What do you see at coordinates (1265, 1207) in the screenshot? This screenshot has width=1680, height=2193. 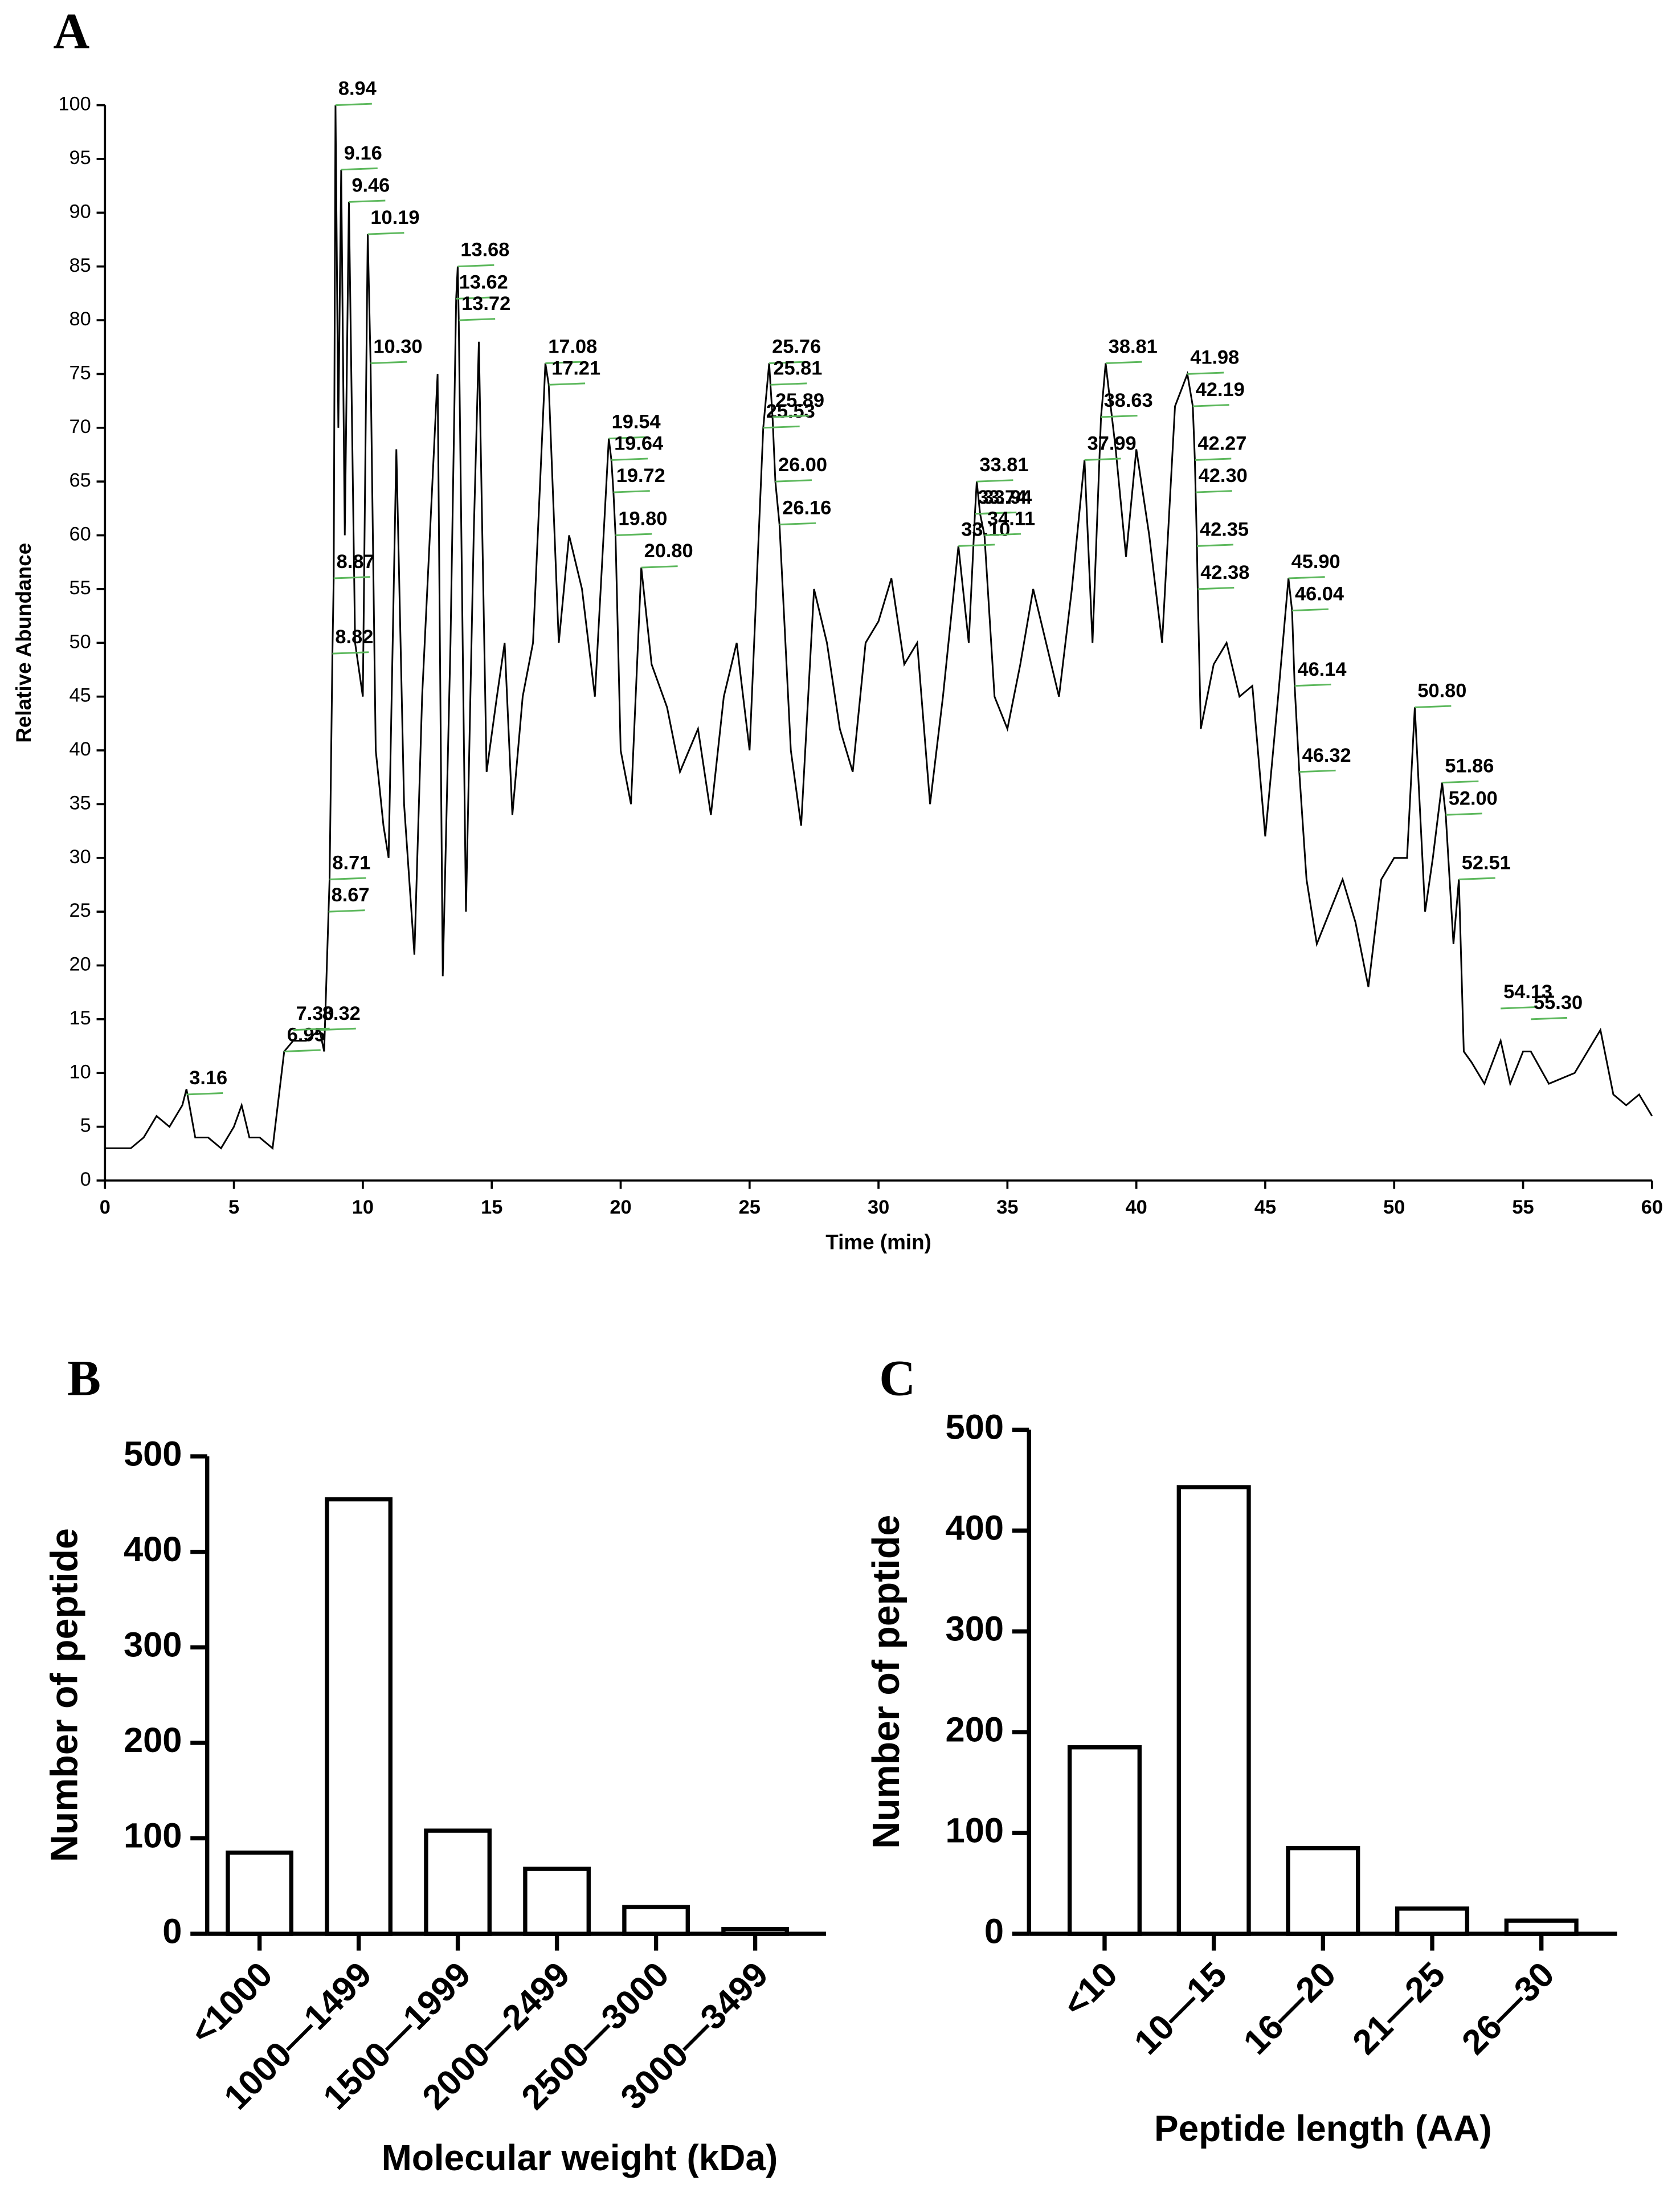 I see `x-tick-label: 45` at bounding box center [1265, 1207].